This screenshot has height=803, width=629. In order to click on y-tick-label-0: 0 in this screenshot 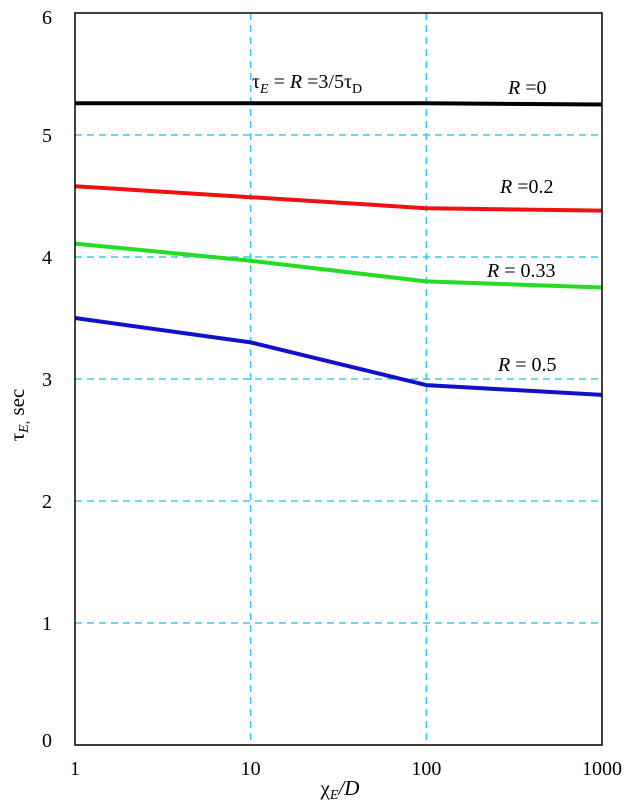, I will do `click(47, 741)`.